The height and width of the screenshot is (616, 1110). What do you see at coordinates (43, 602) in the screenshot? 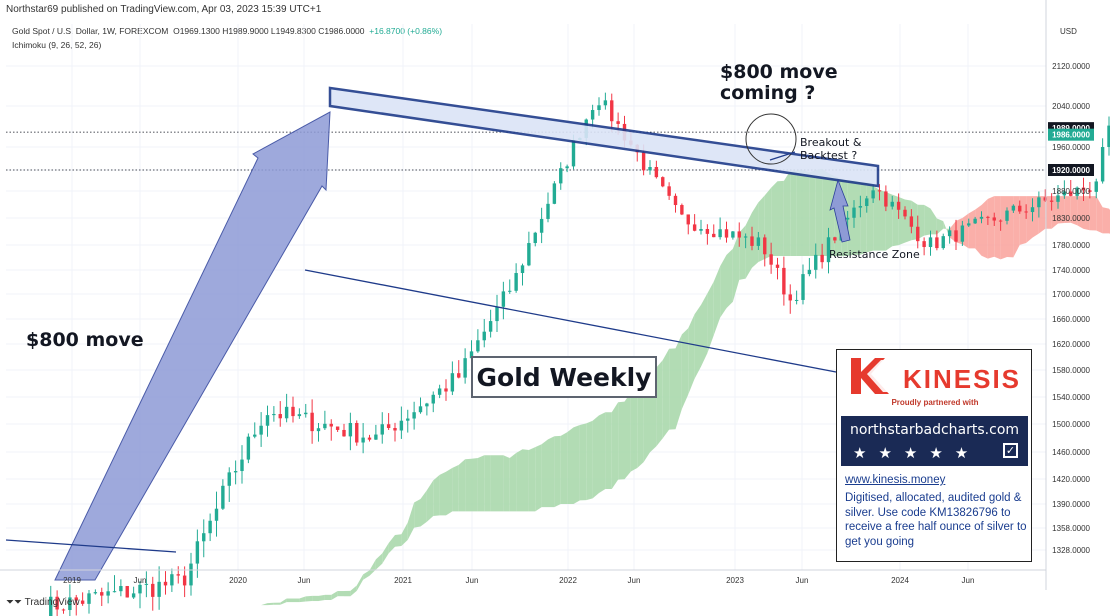
I see `tradingview-logo: ⏷⏷ TradingView` at bounding box center [43, 602].